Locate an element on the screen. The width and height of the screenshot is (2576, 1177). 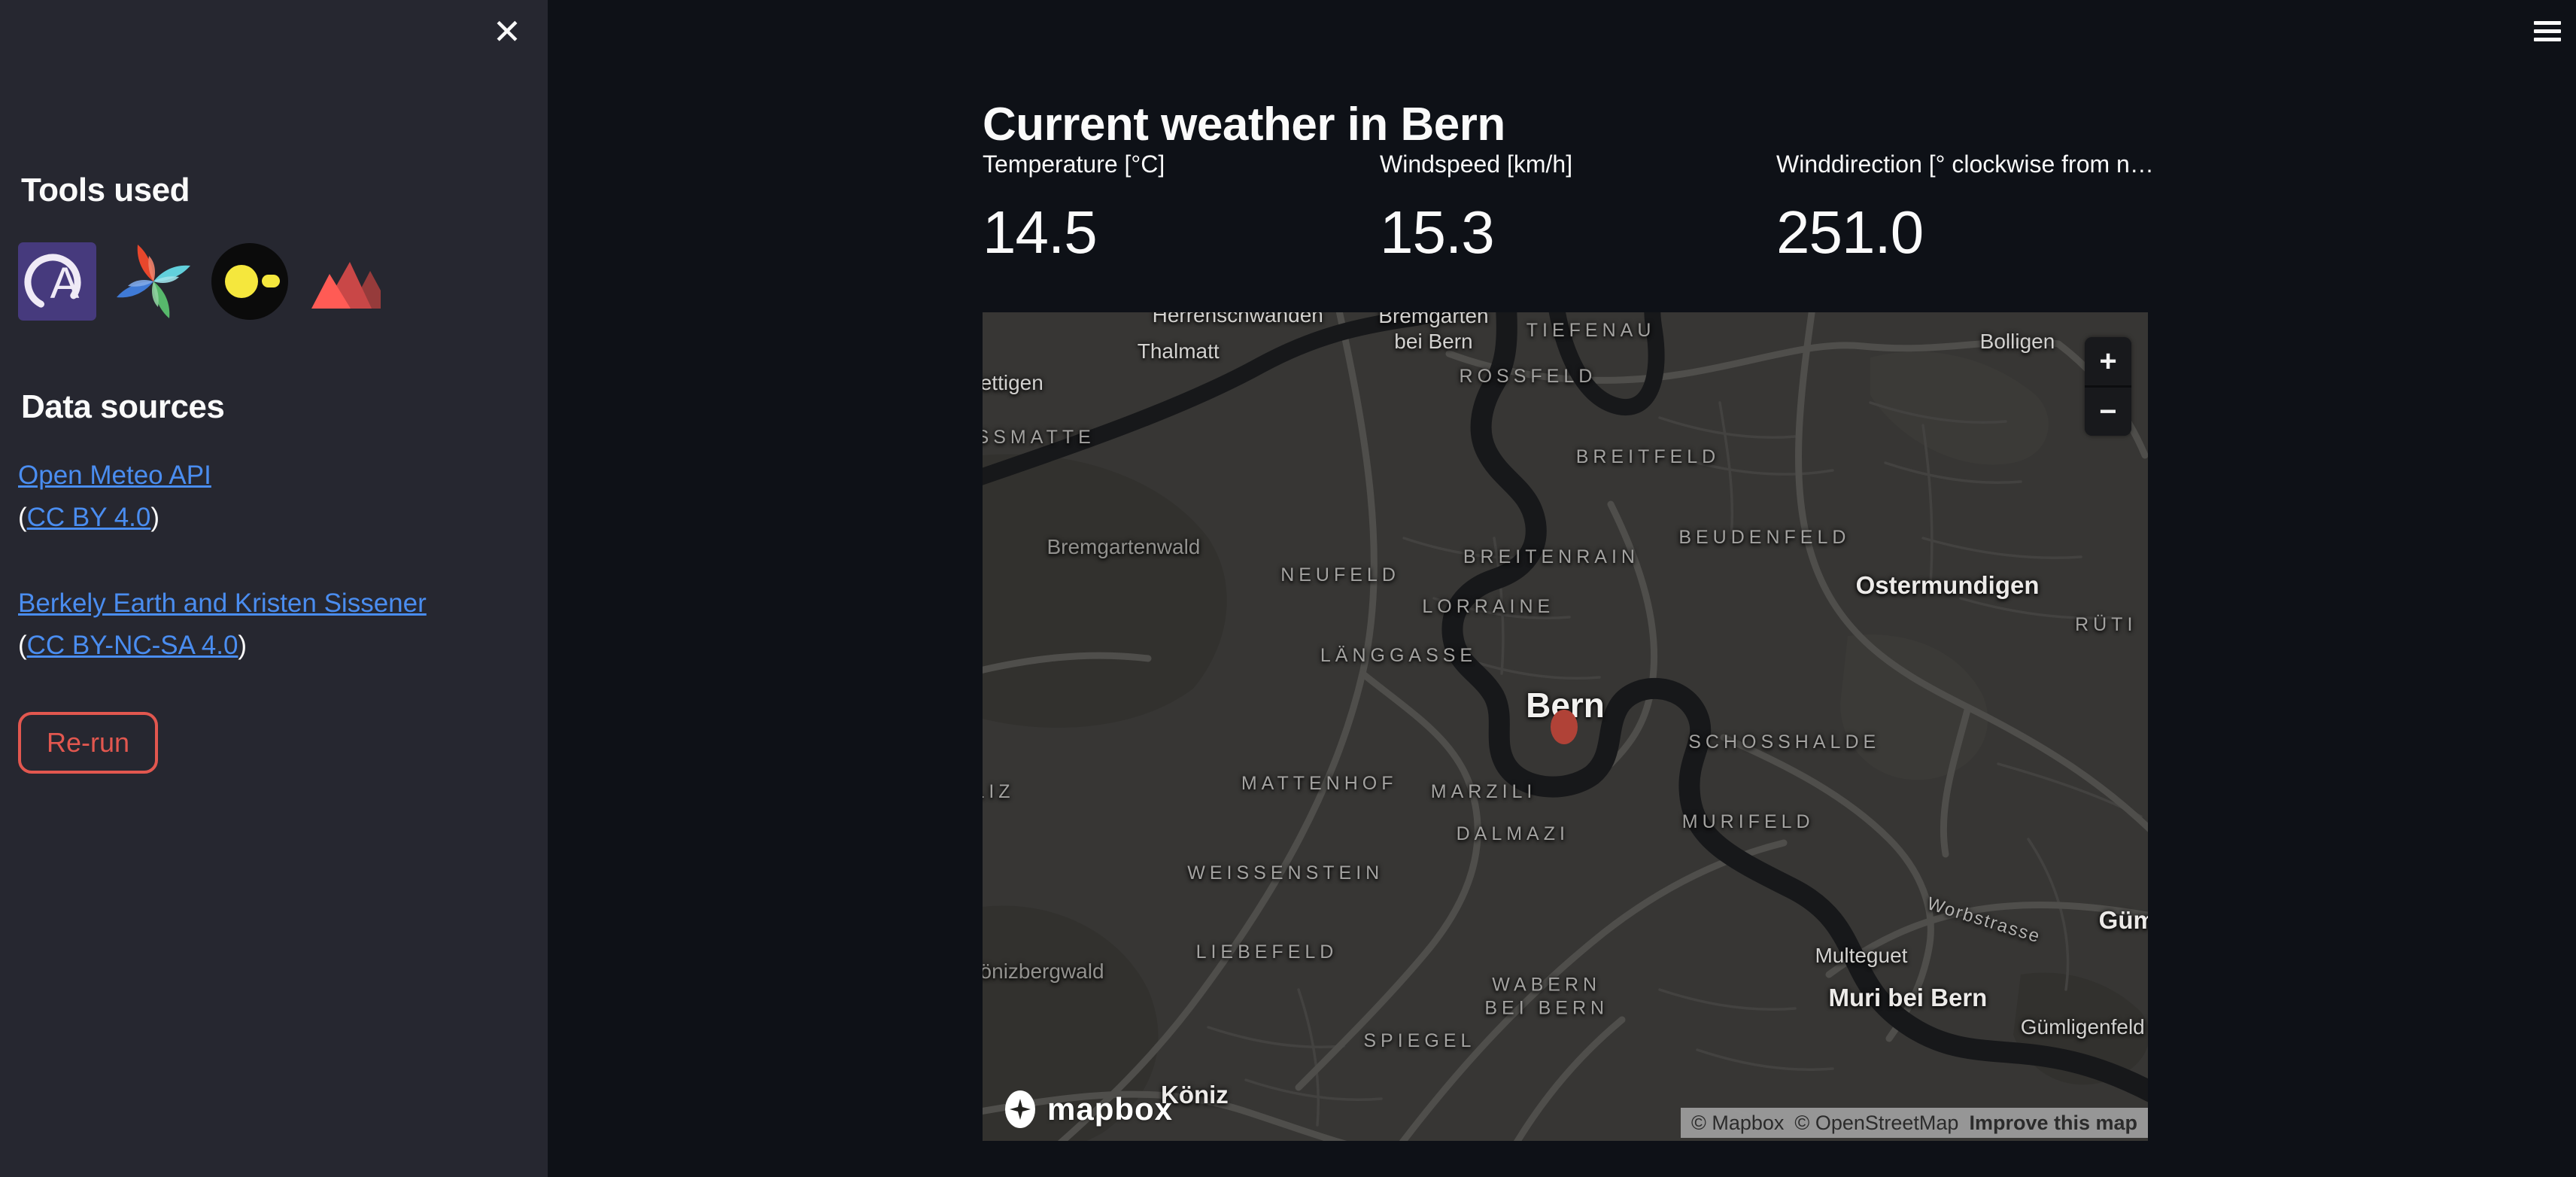
tool-logo-duckdb-icon is located at coordinates (250, 281).